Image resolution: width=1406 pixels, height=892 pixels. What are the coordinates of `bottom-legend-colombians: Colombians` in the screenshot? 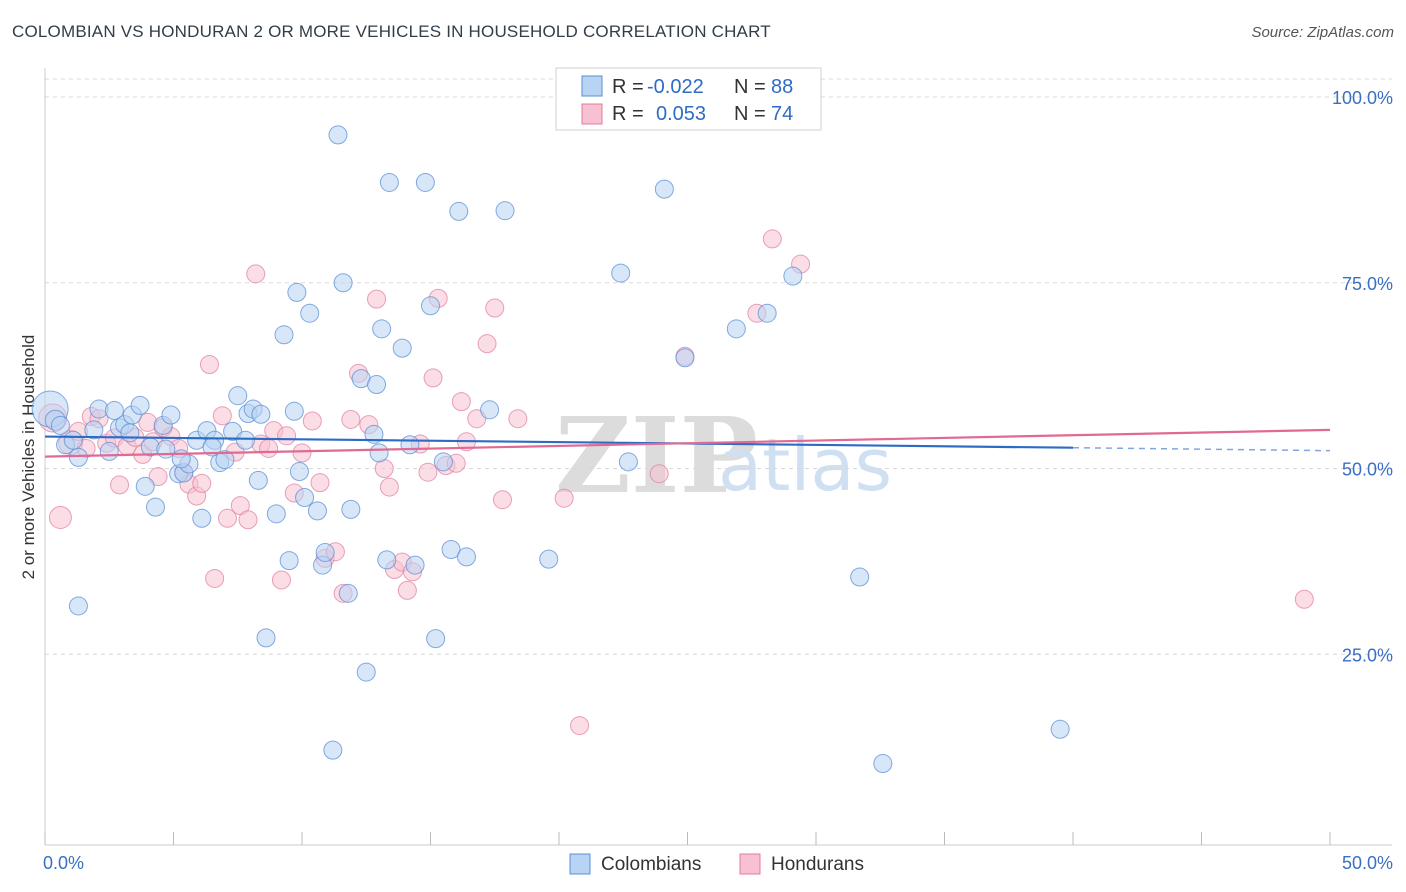 It's located at (651, 864).